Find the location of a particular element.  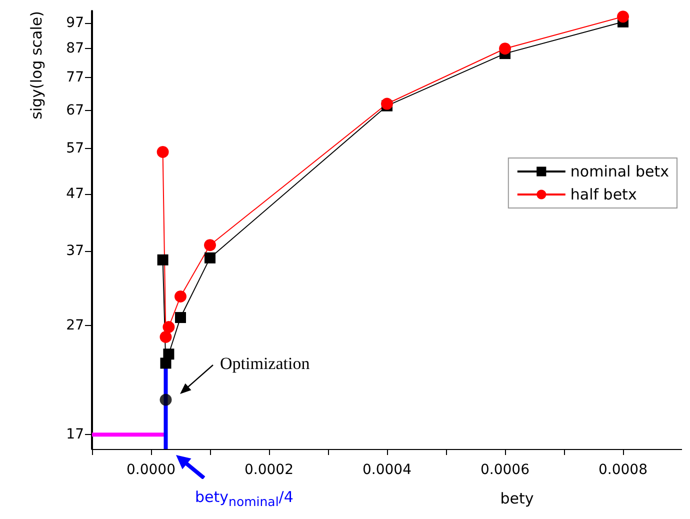

y-tick-label: 87 is located at coordinates (75, 48).